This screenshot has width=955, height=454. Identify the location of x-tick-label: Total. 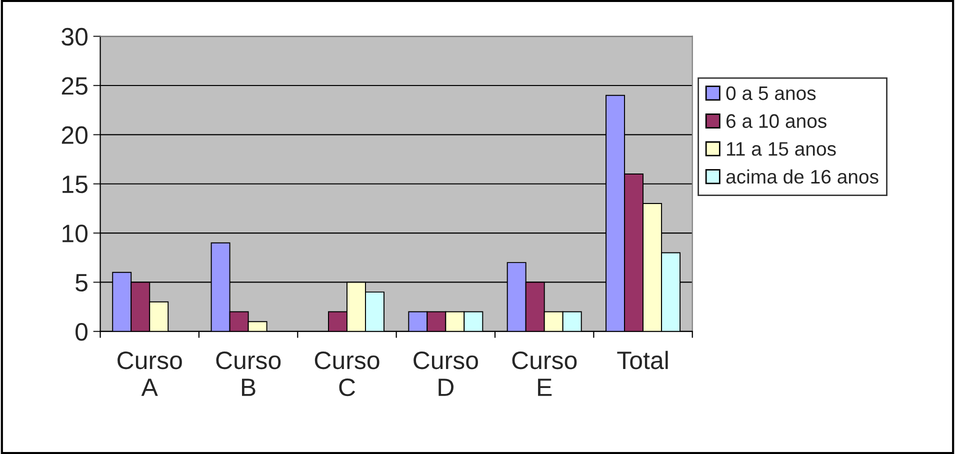
(642, 360).